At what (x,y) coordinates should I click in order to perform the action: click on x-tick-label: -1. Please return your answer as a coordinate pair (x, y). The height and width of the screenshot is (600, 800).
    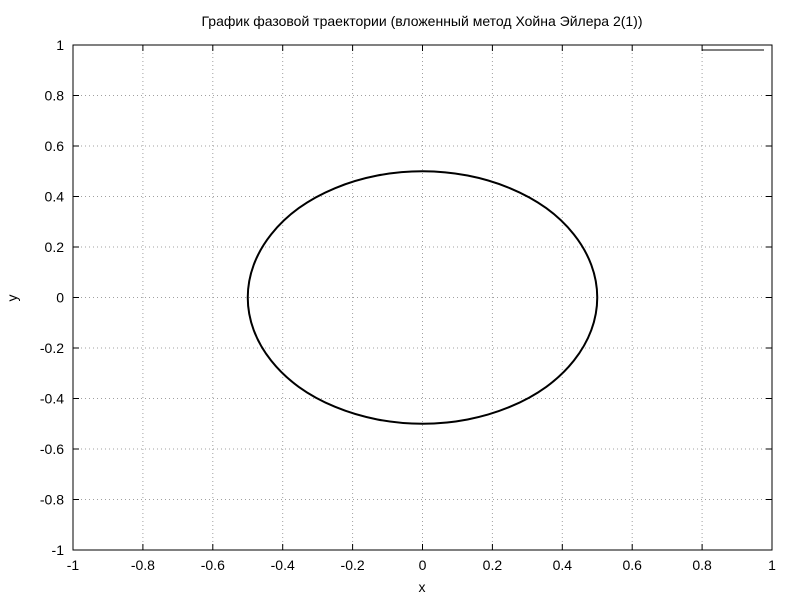
    Looking at the image, I should click on (73, 565).